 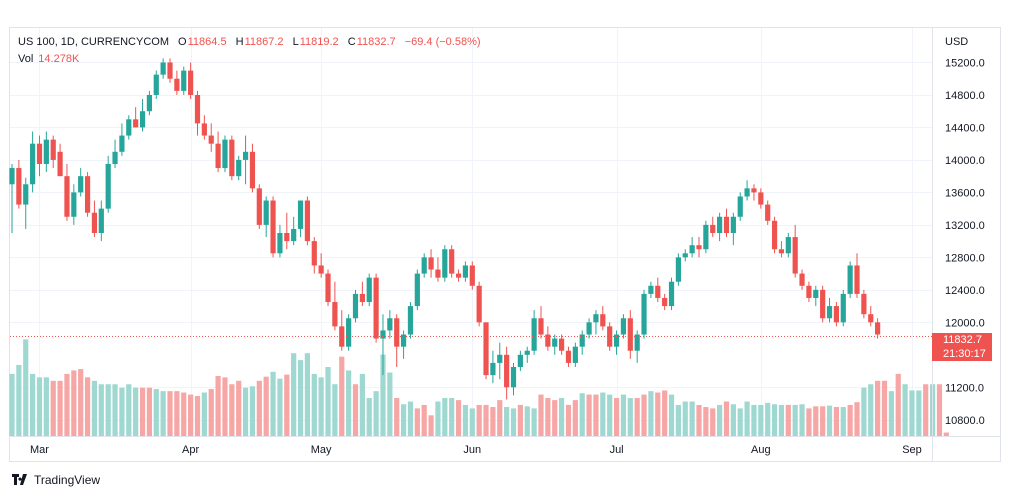 What do you see at coordinates (51, 59) in the screenshot?
I see `volume-legend: Vol 14.278K` at bounding box center [51, 59].